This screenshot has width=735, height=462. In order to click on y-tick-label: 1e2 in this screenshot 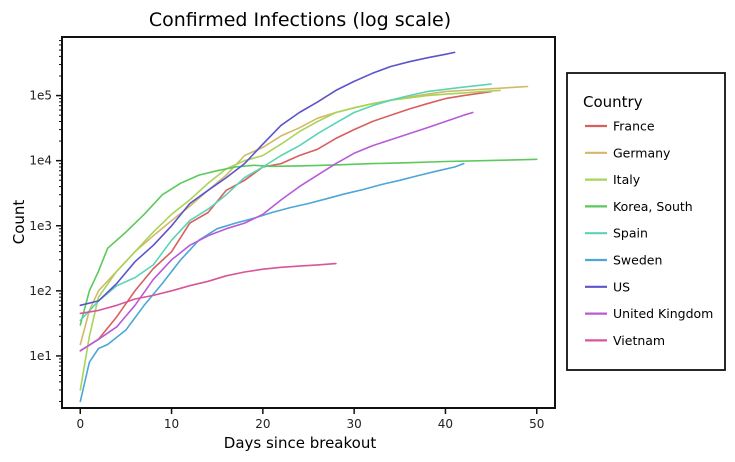, I will do `click(40, 291)`.